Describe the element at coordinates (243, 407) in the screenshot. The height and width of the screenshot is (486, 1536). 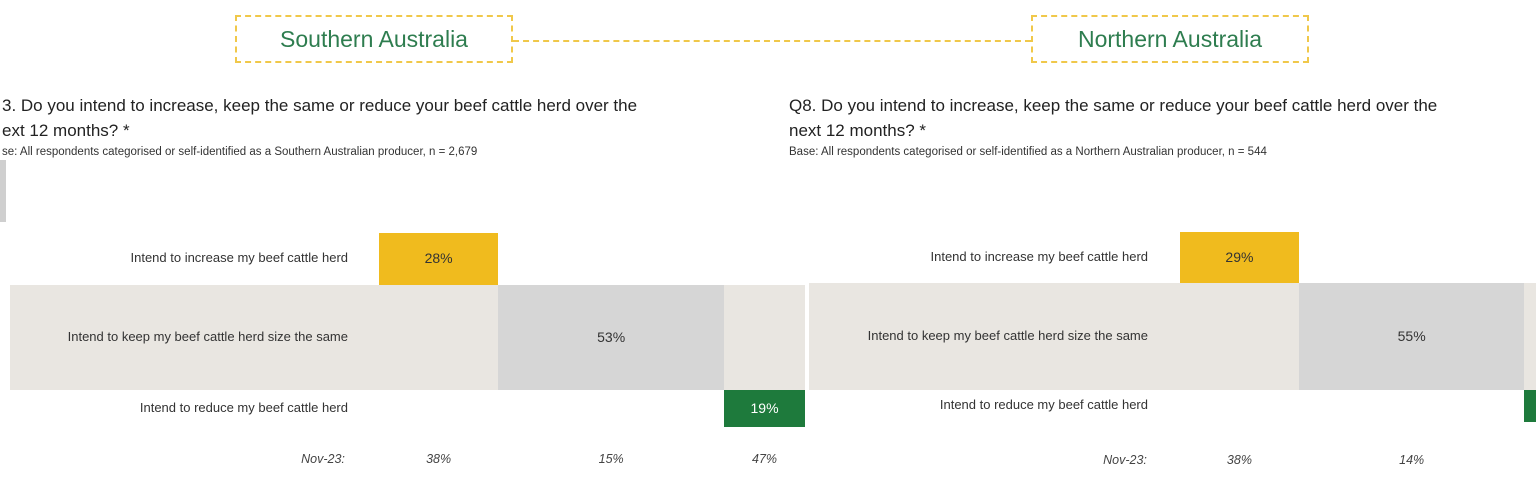
I see `south-category-label-reduce: Intend to reduce my beef cattle herd` at that location.